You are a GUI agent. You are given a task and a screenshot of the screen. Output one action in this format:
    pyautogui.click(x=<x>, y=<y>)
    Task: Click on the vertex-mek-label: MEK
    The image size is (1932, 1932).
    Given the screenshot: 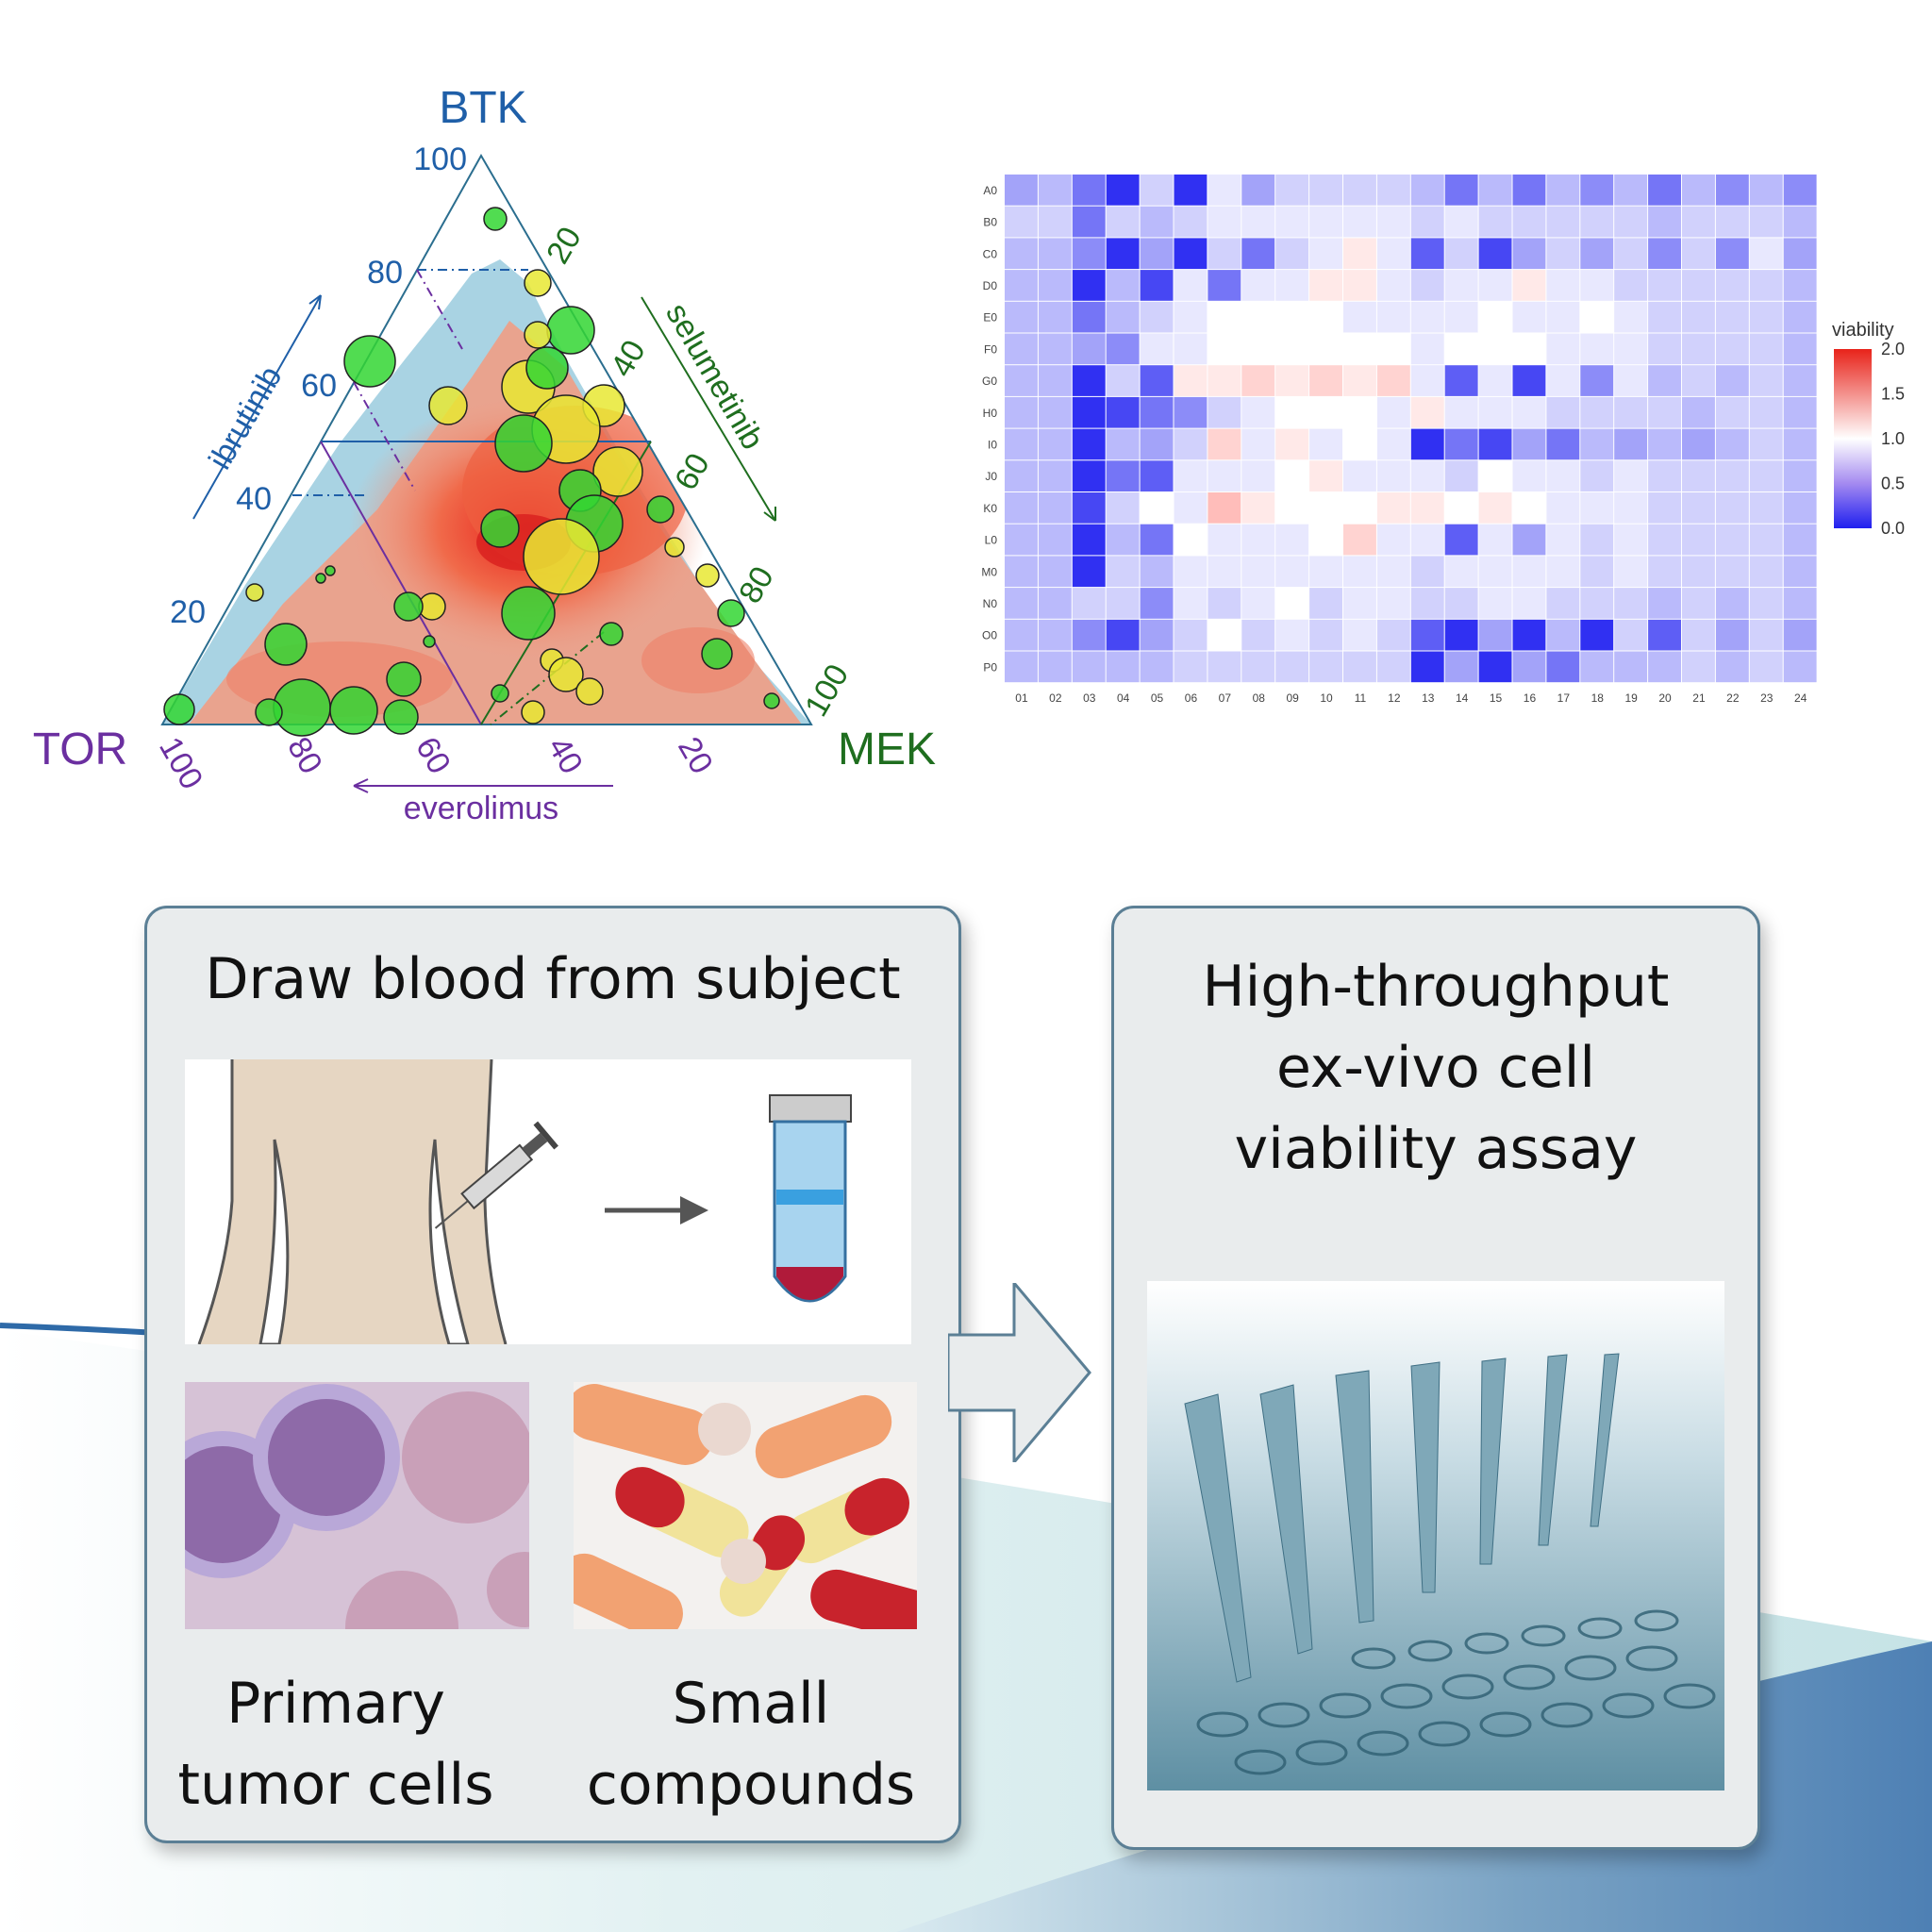 What is the action you would take?
    pyautogui.click(x=887, y=749)
    